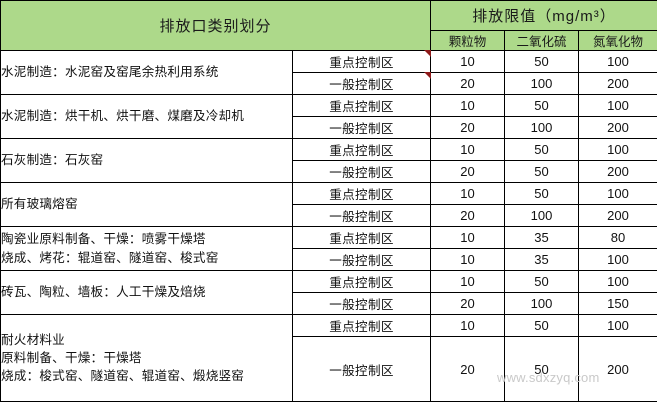 This screenshot has height=420, width=657. I want to click on table-row: 所有玻璃熔窑 重点控制区 10 50 100, so click(328, 204).